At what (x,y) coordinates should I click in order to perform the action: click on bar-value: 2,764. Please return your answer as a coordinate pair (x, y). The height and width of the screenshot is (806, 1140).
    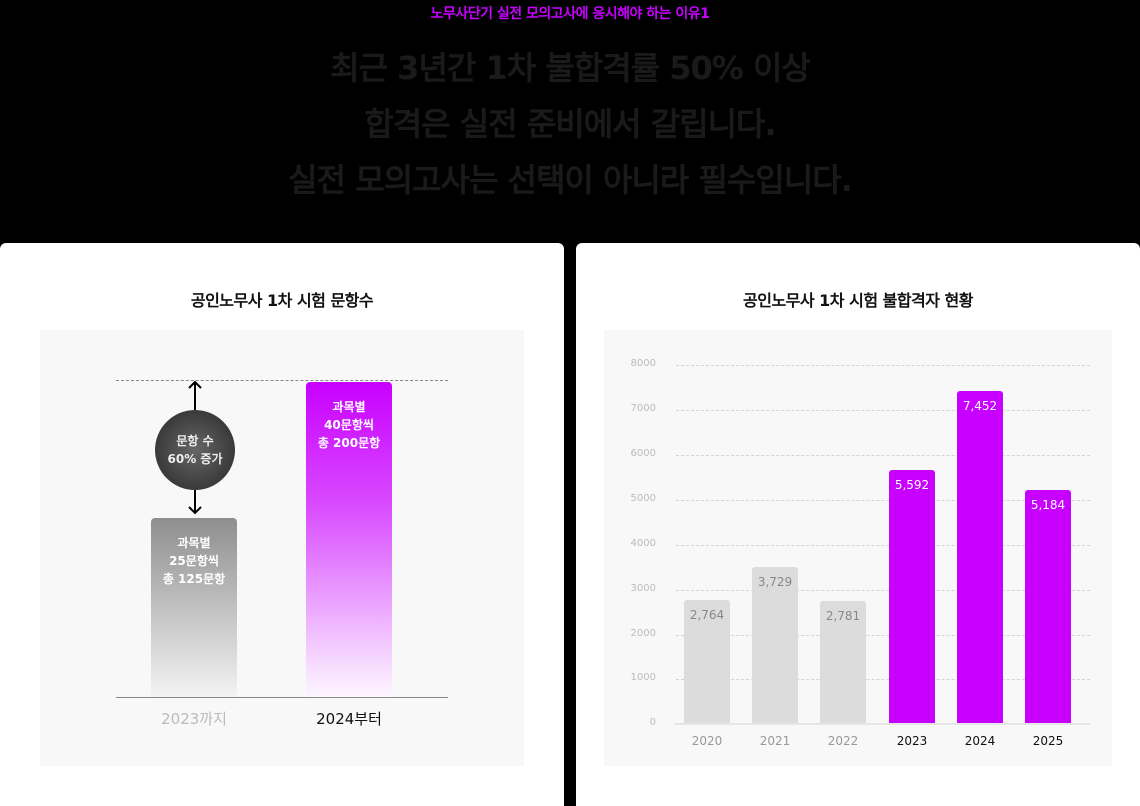
    Looking at the image, I should click on (707, 615).